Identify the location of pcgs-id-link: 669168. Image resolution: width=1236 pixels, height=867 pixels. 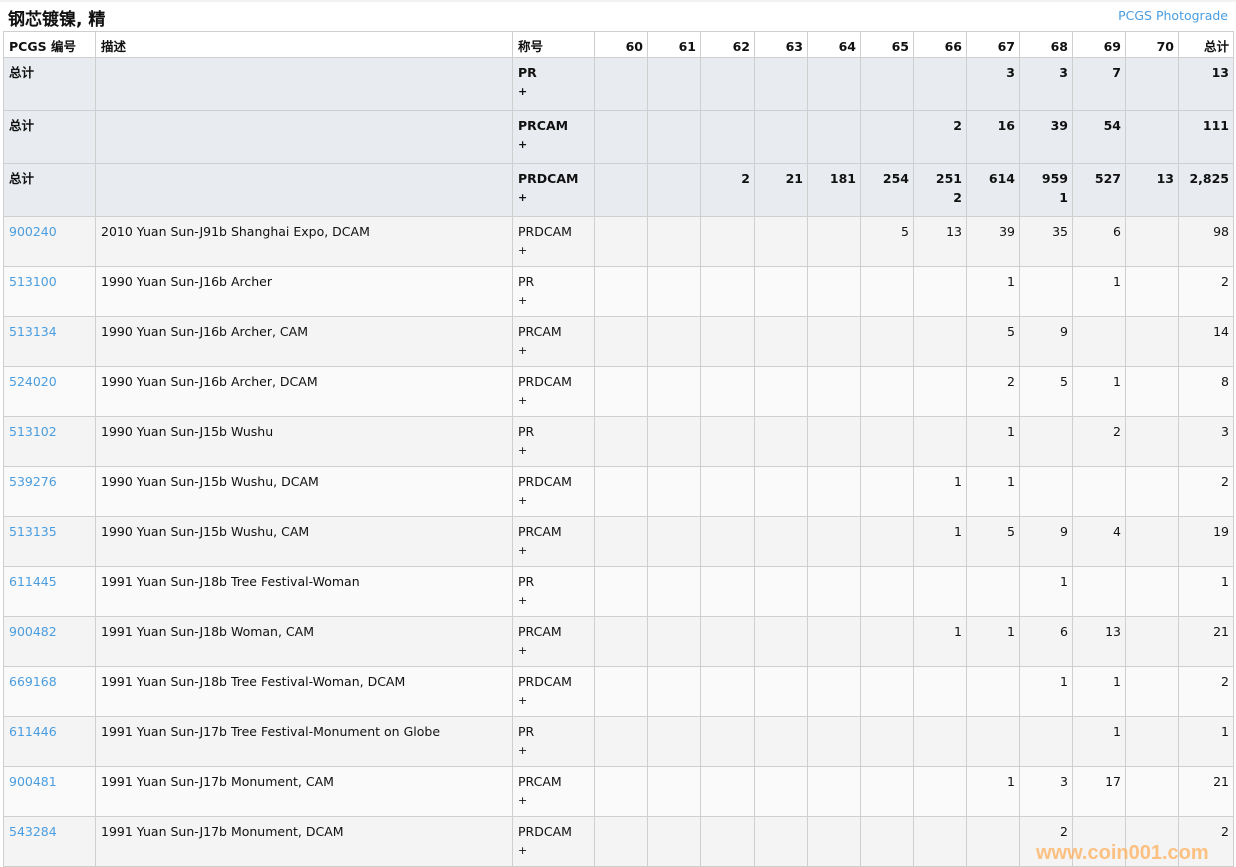
(33, 681).